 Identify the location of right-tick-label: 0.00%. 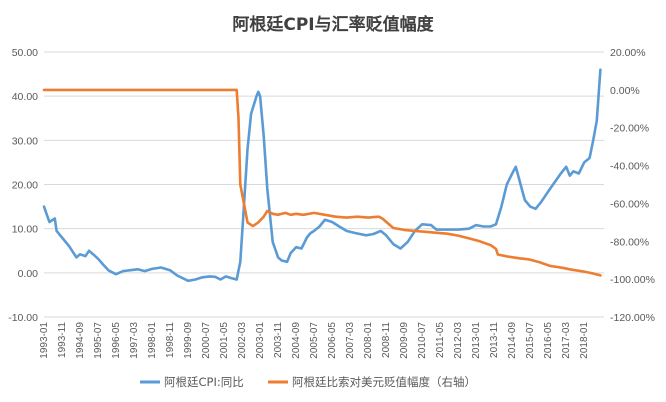
(625, 91).